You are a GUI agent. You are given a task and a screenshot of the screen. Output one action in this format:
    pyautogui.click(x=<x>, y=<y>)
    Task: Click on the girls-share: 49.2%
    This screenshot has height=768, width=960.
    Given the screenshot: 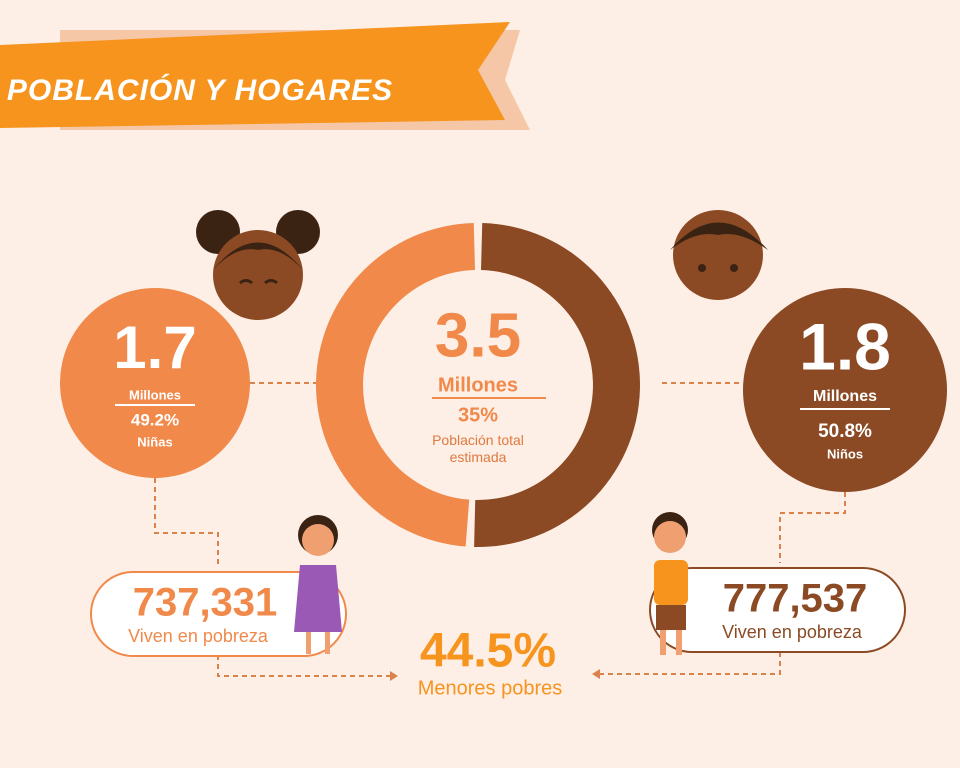 What is the action you would take?
    pyautogui.click(x=155, y=419)
    